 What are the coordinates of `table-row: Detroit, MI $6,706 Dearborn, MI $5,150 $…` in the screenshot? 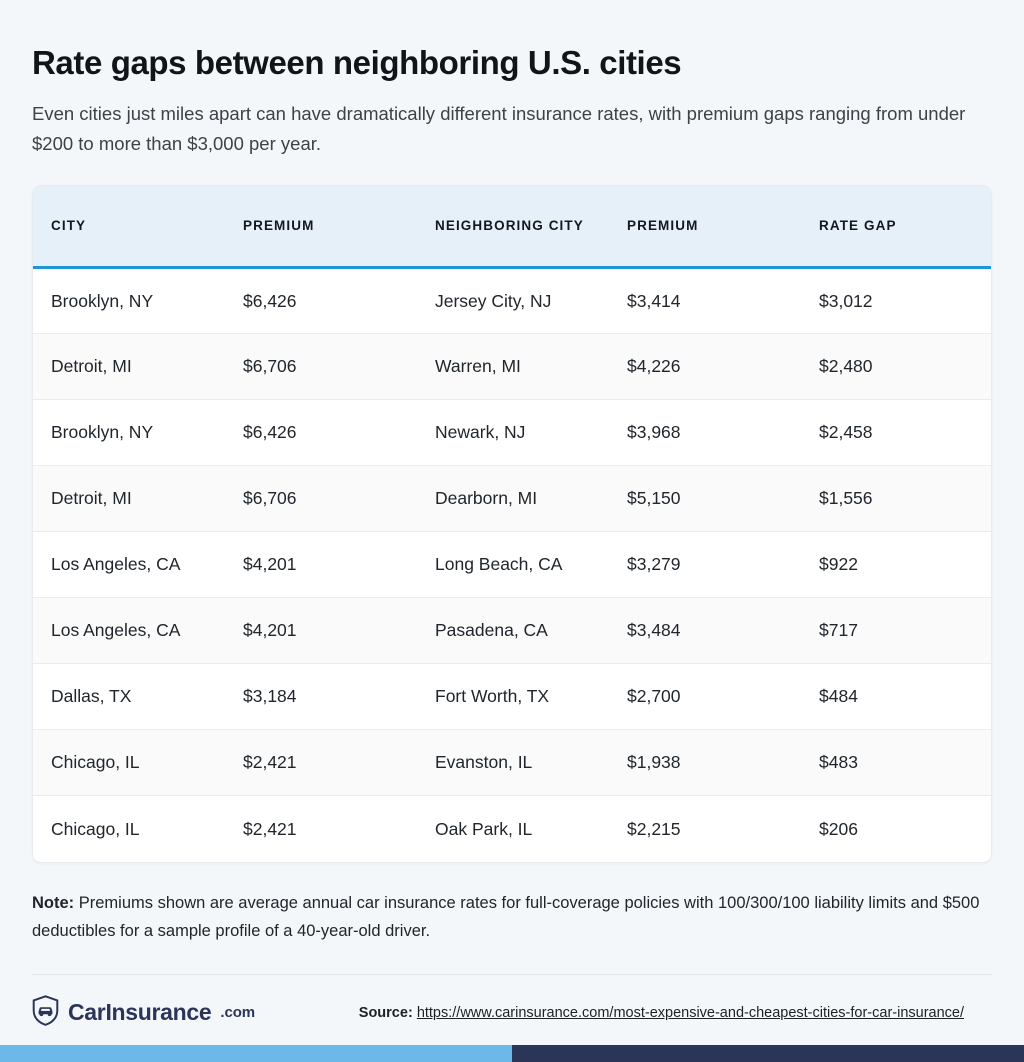 It's located at (512, 499).